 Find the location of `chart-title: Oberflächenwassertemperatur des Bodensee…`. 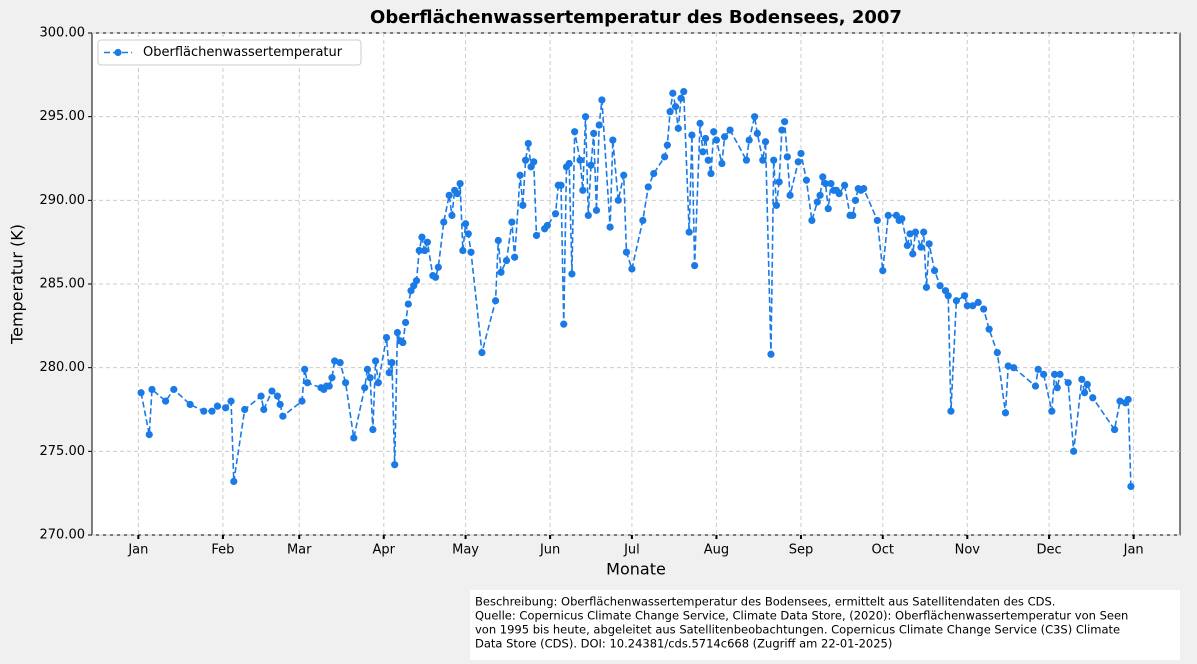

chart-title: Oberflächenwassertemperatur des Bodensee… is located at coordinates (636, 17).